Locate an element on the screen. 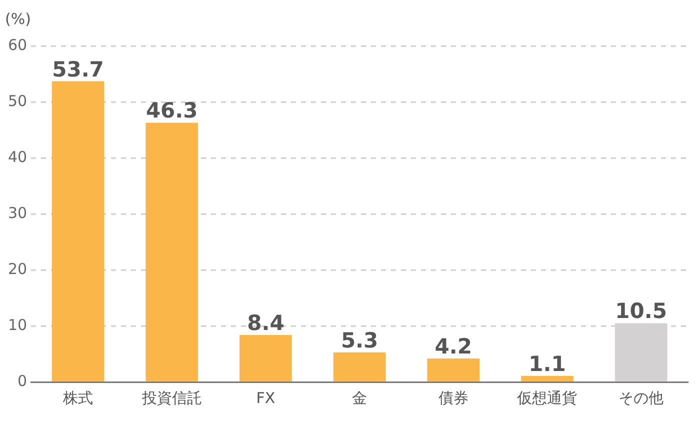 The width and height of the screenshot is (700, 430). data-label: 46.3 is located at coordinates (172, 110).